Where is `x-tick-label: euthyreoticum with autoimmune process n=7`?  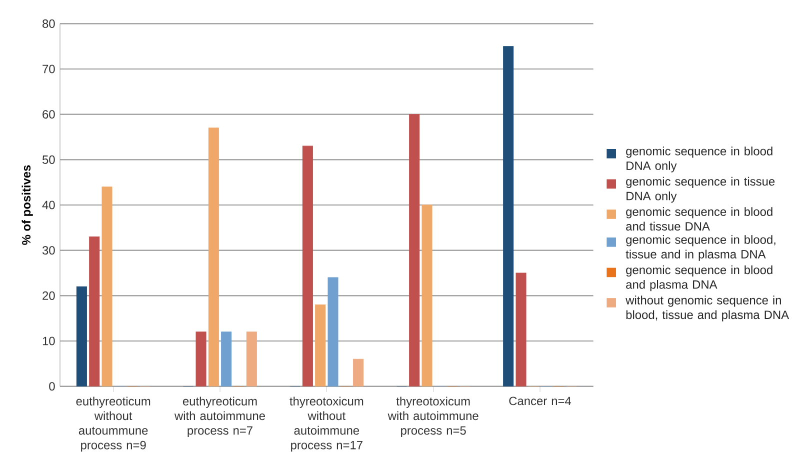 x-tick-label: euthyreoticum with autoimmune process n=7 is located at coordinates (219, 417).